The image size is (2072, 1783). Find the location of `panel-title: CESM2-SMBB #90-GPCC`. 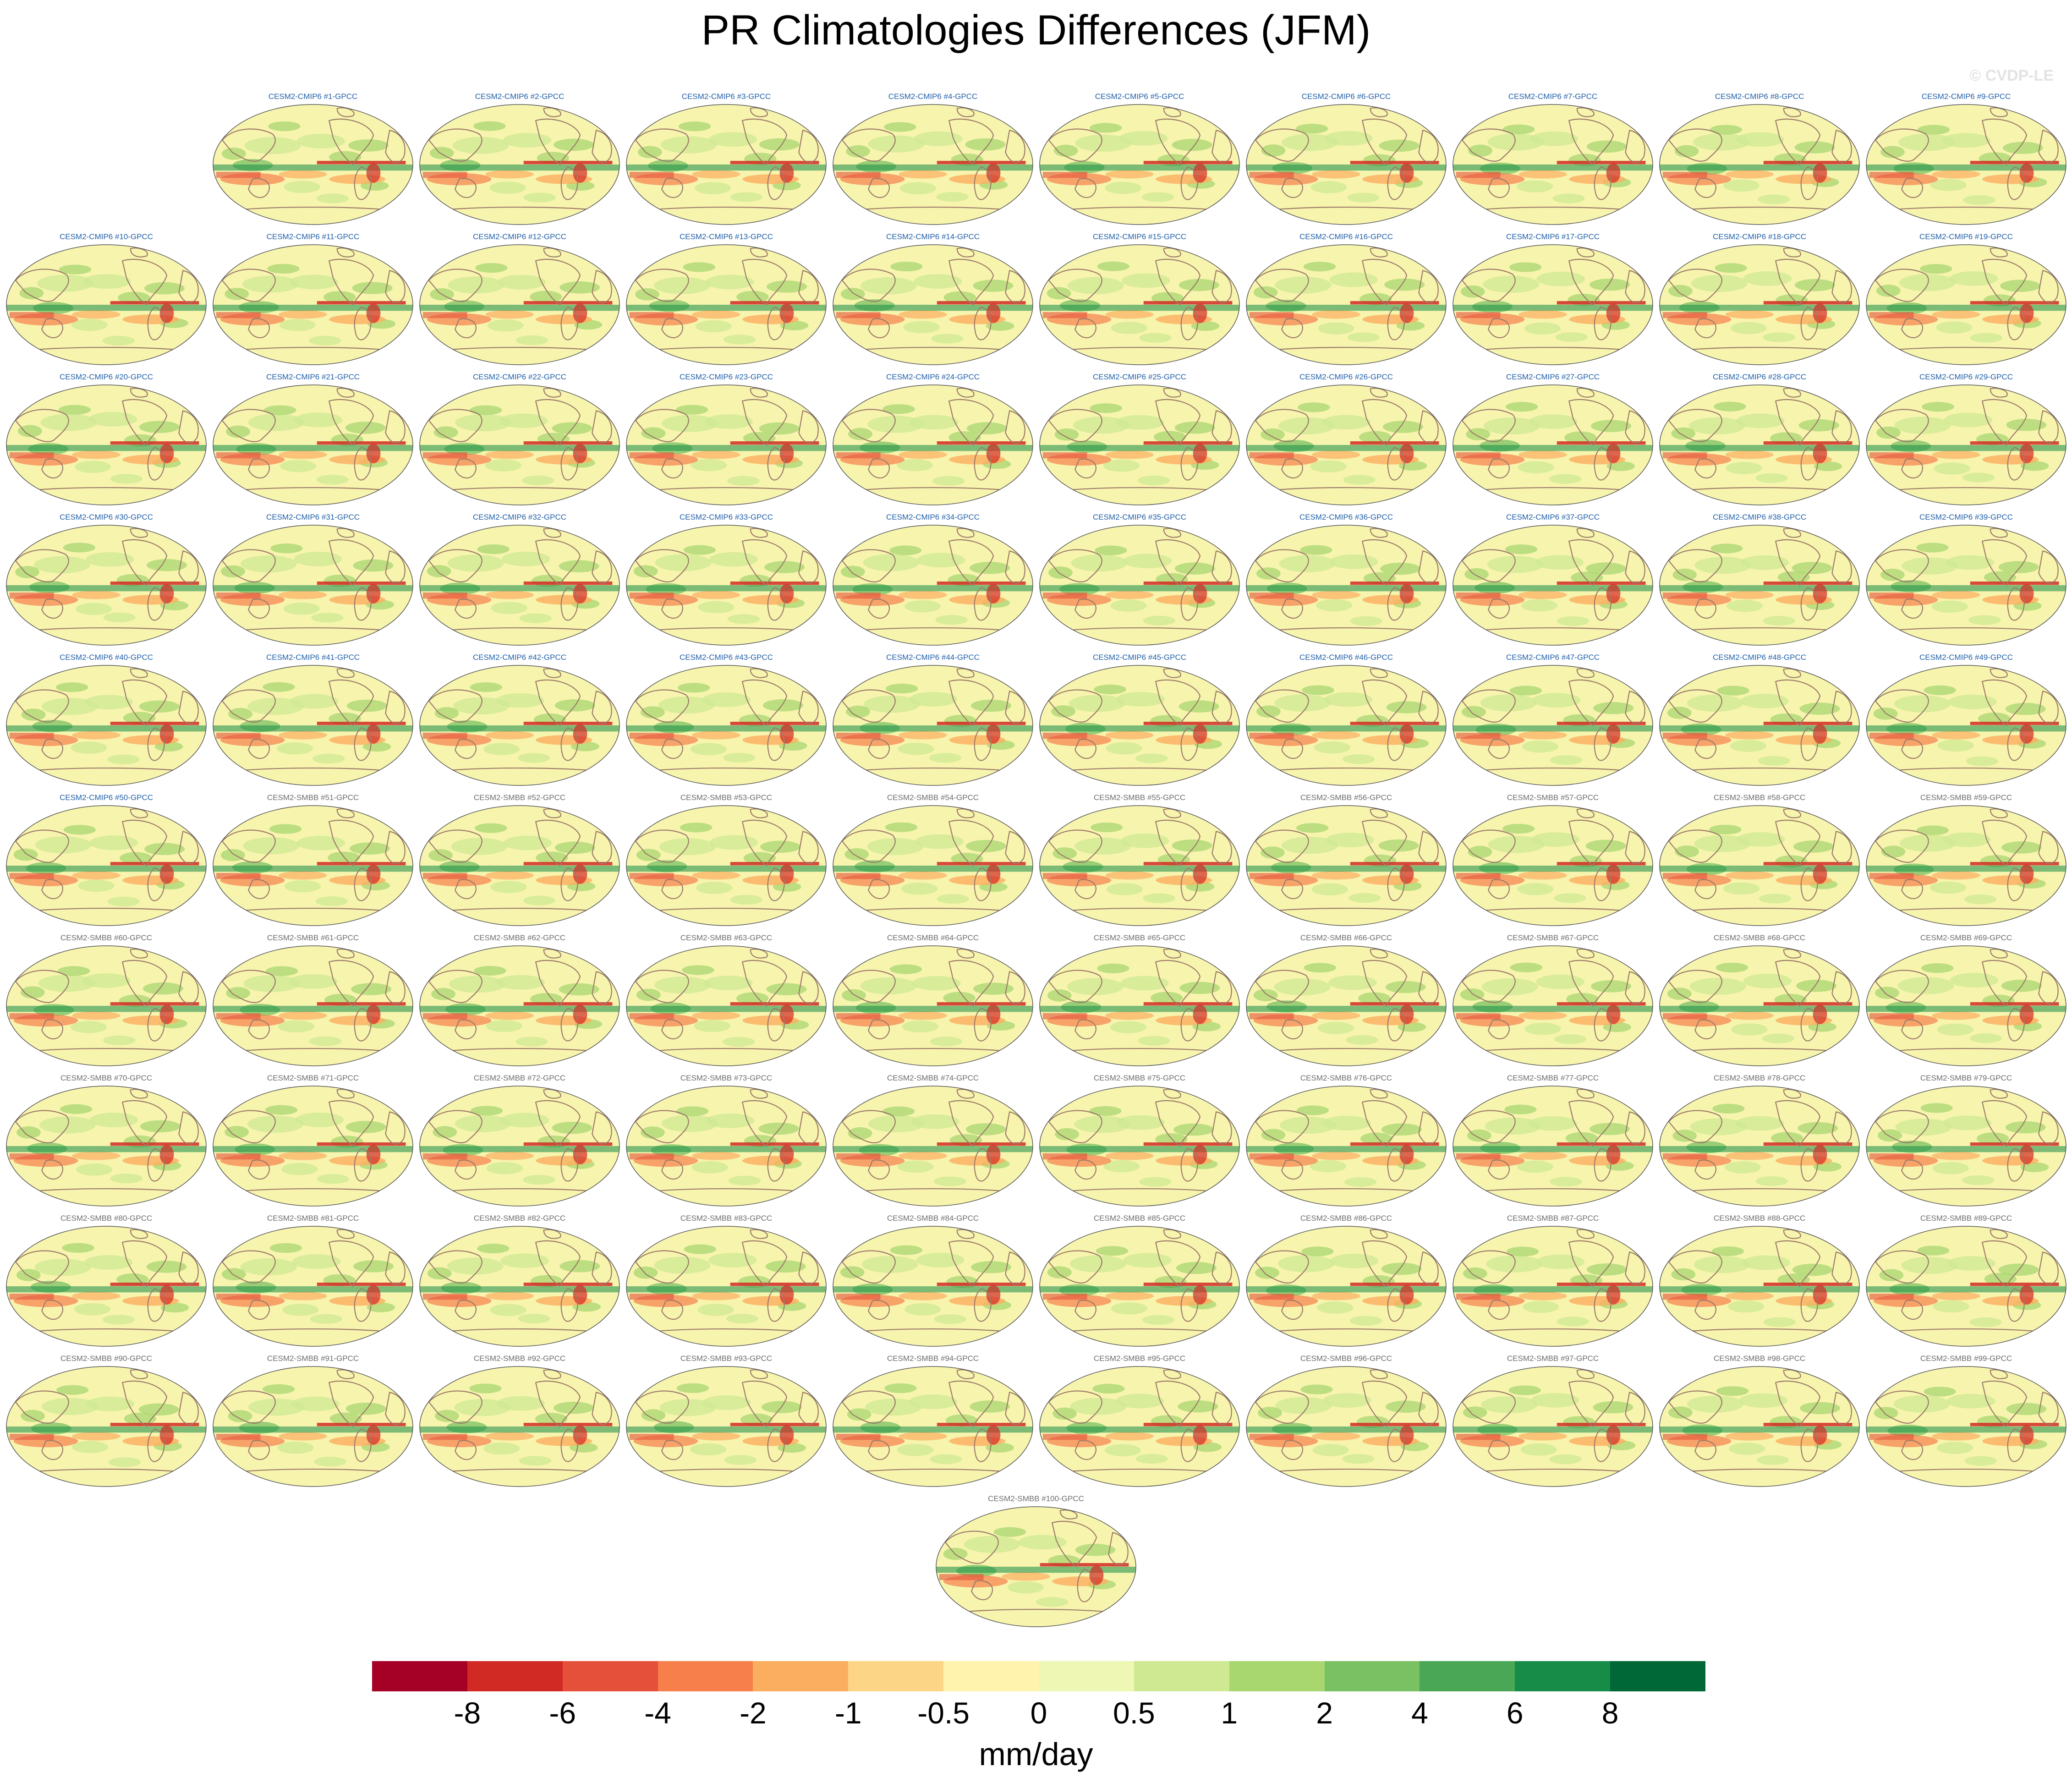

panel-title: CESM2-SMBB #90-GPCC is located at coordinates (107, 1358).